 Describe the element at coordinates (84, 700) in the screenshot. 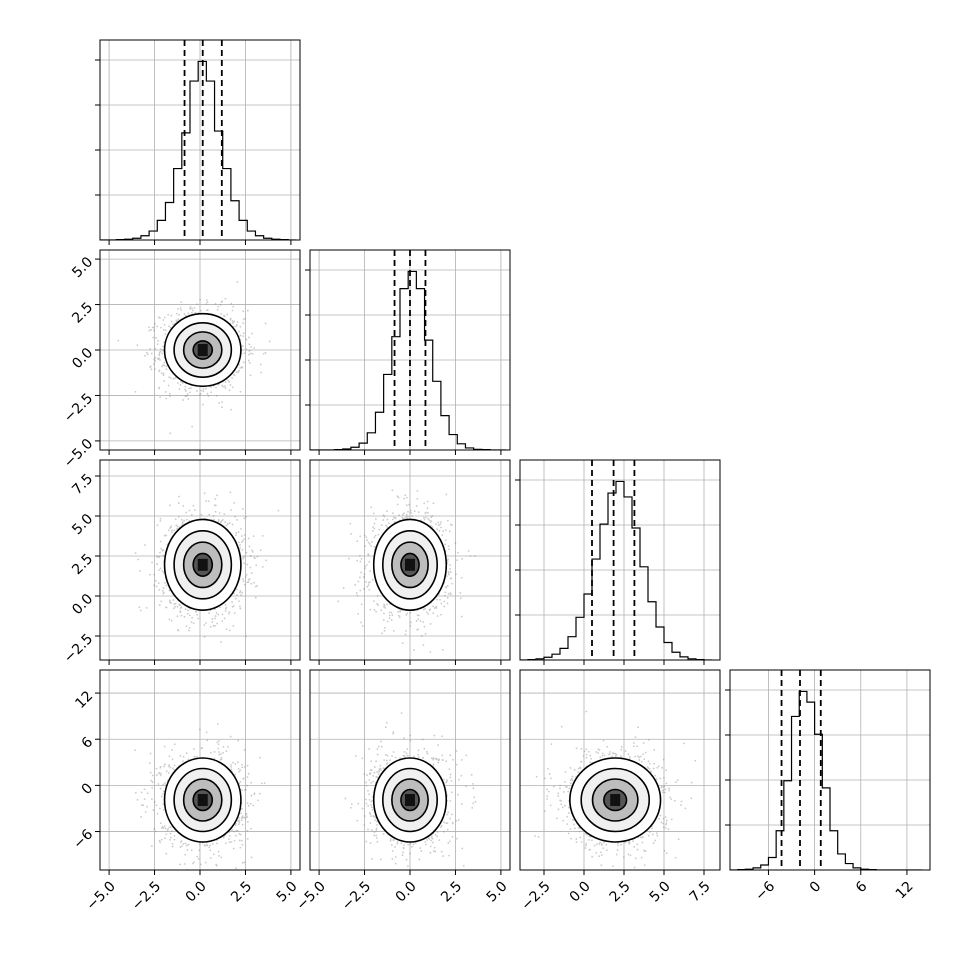

I see `y-tick-label: 12` at that location.